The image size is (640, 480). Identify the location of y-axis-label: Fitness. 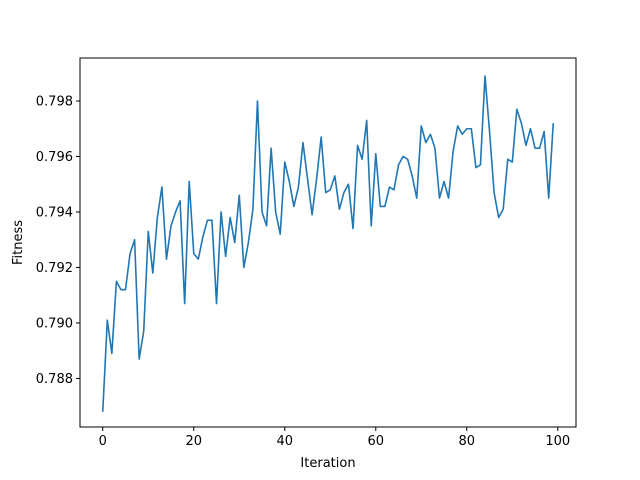
(18, 242).